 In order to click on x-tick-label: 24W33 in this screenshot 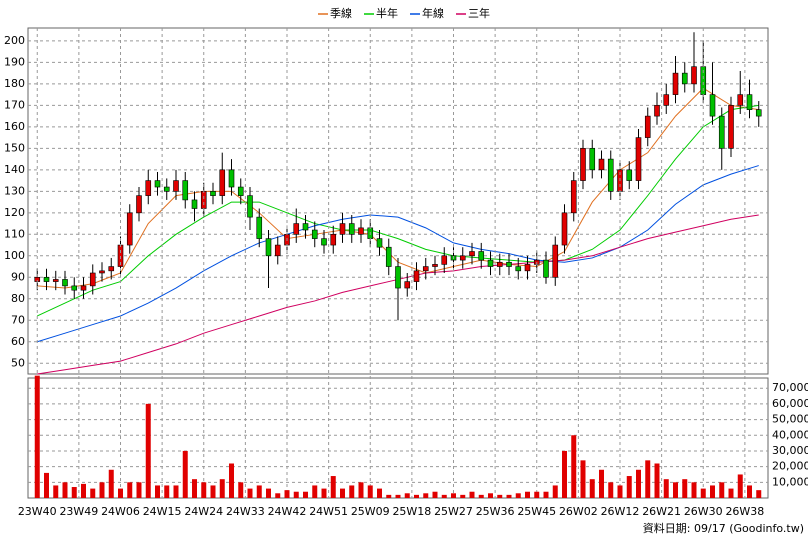, I will do `click(245, 511)`.